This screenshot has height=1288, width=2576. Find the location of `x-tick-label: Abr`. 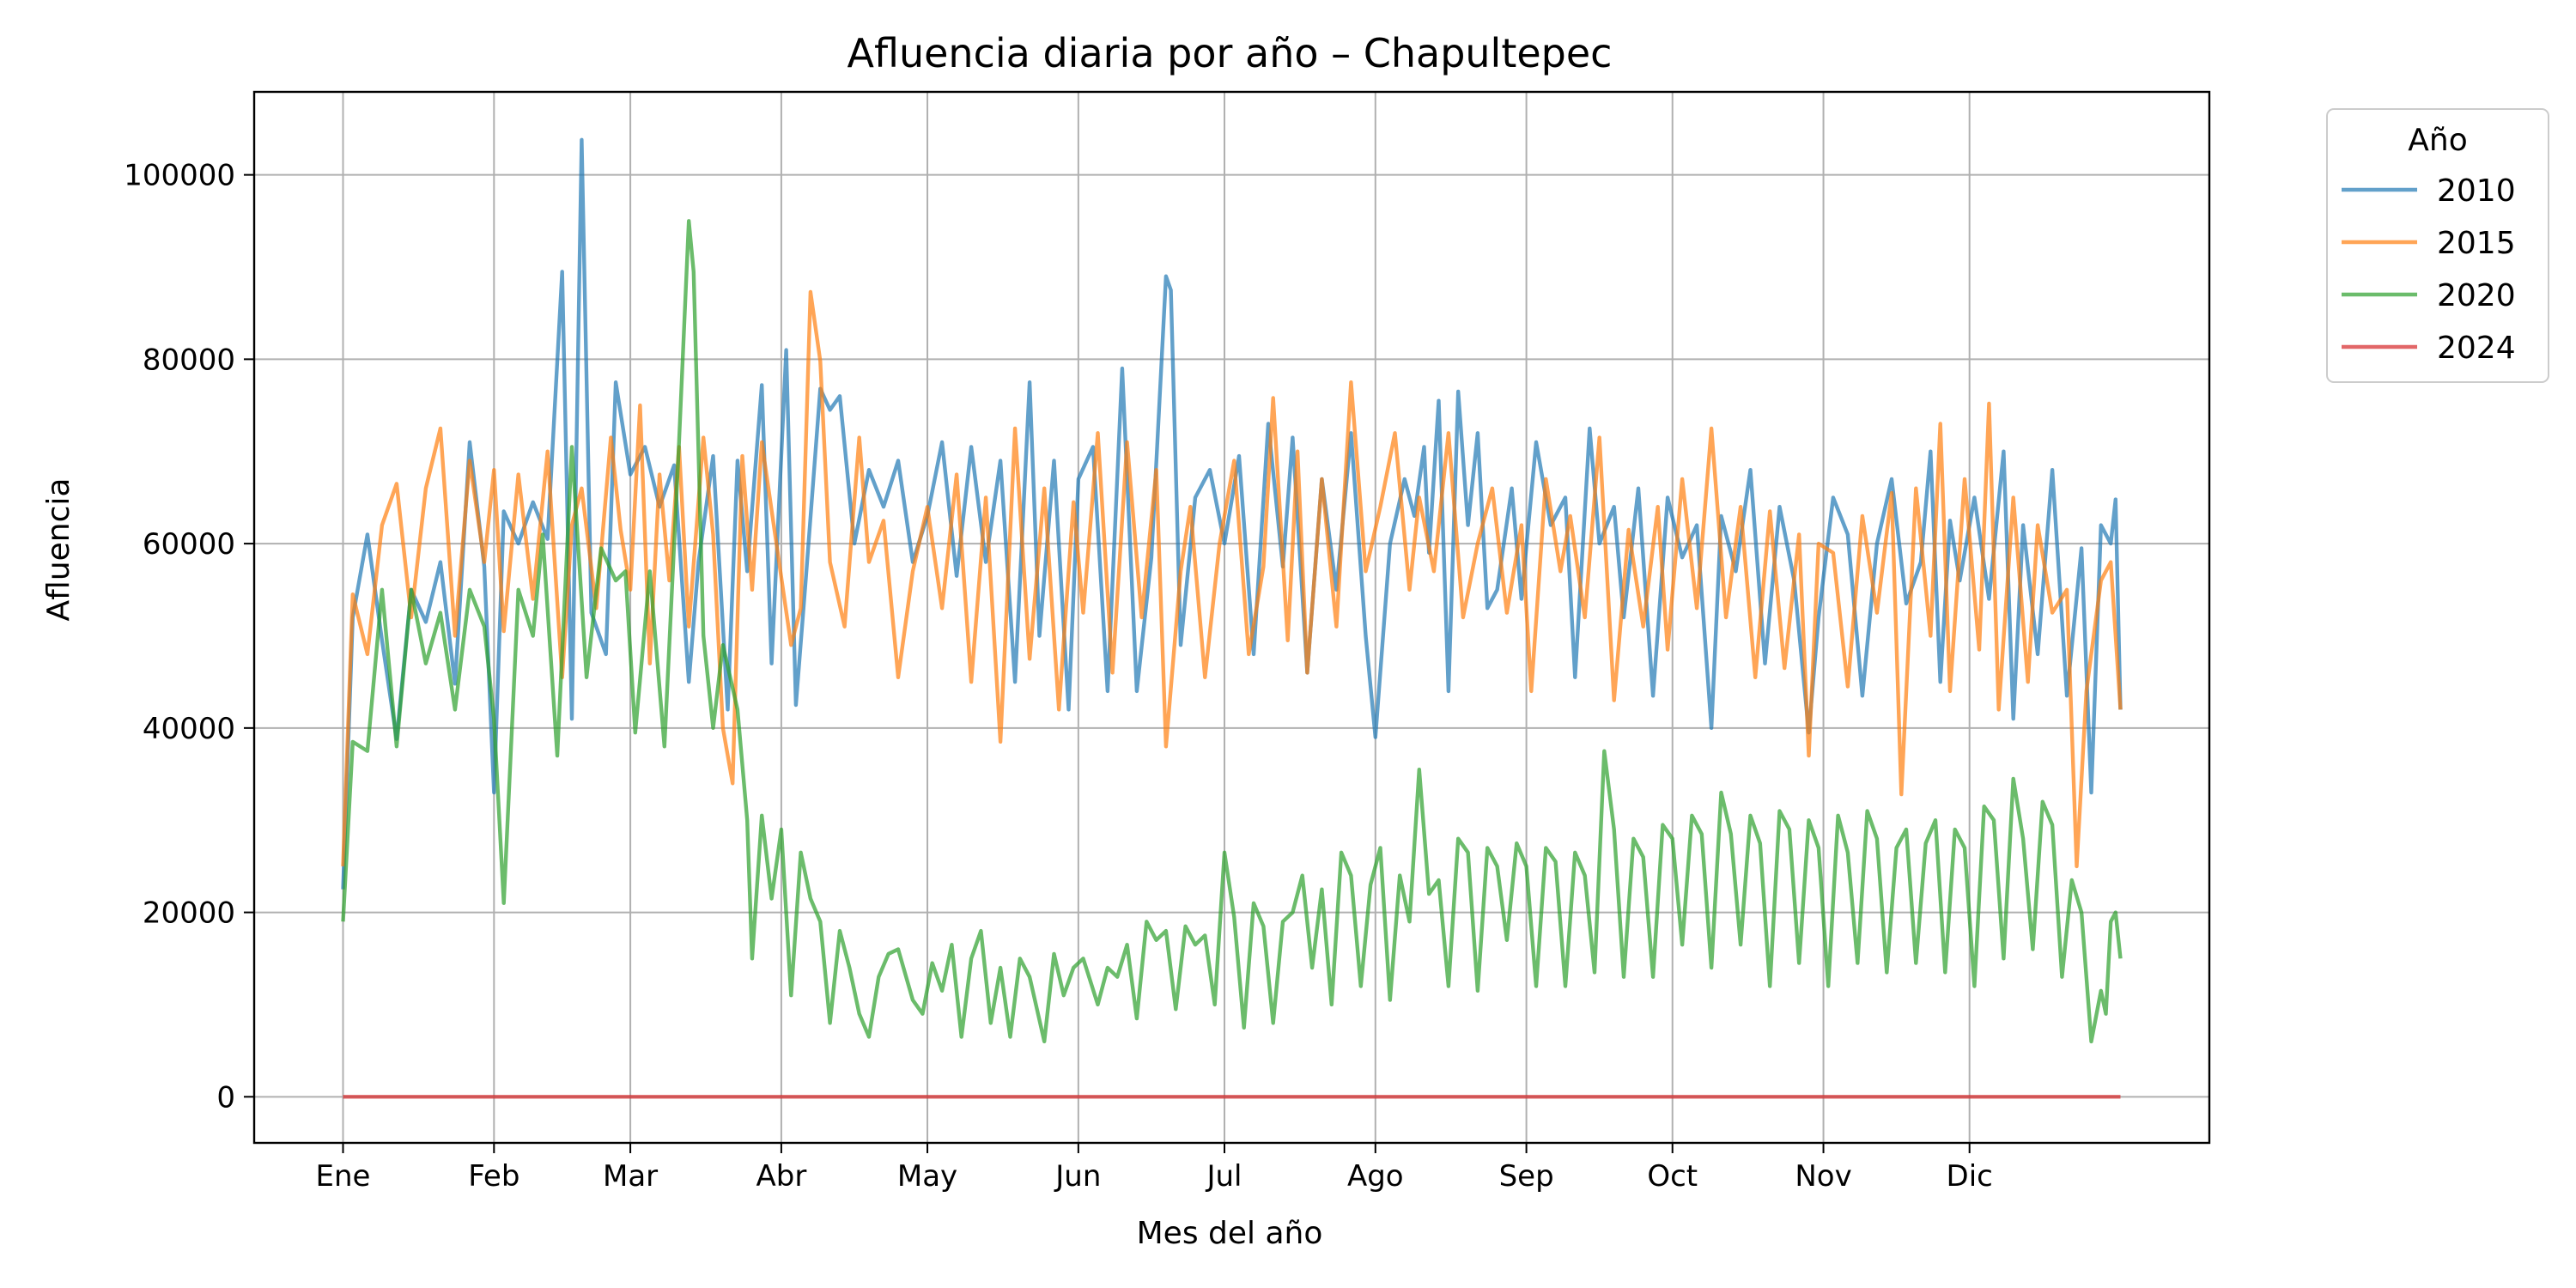

x-tick-label: Abr is located at coordinates (781, 1177).